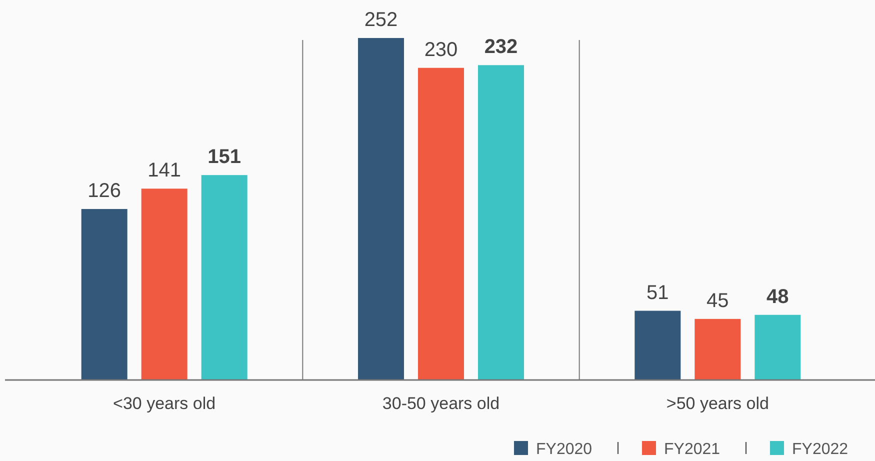 This screenshot has width=875, height=461. I want to click on x-tick-label: <30 years old, so click(164, 403).